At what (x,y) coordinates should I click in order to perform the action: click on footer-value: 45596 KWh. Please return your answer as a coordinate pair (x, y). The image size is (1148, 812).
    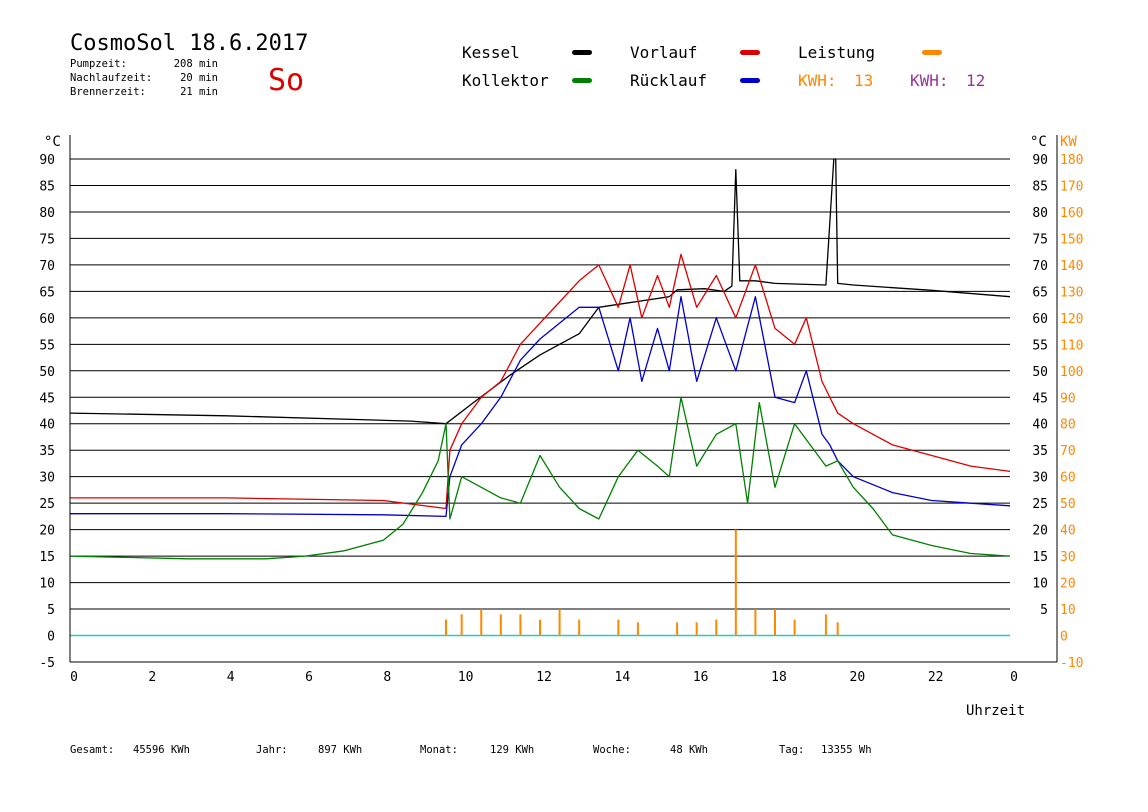
    Looking at the image, I should click on (161, 750).